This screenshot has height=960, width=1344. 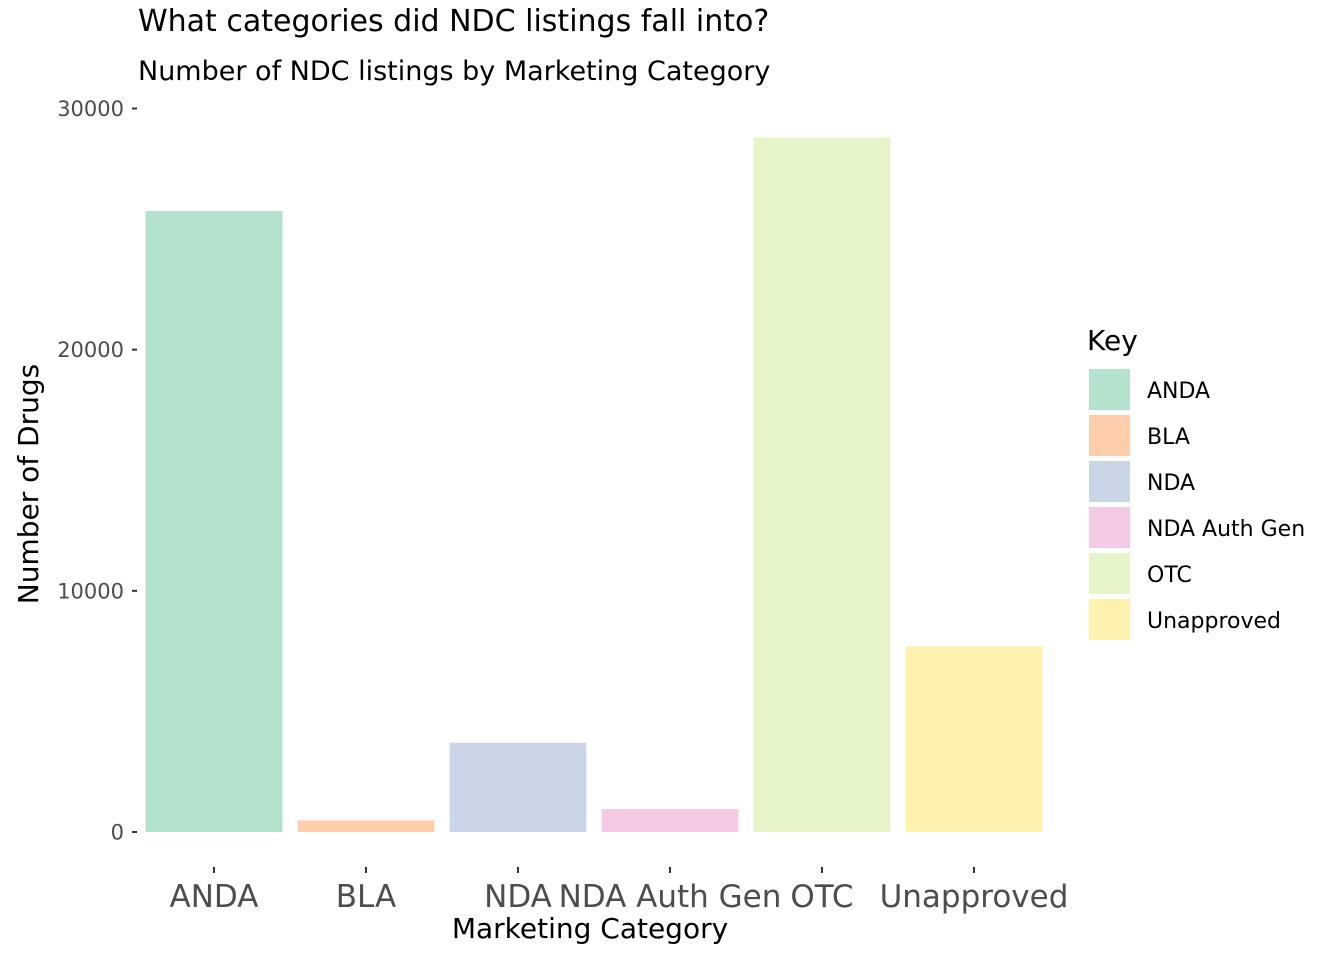 I want to click on legend: Key ANDA BLA NDA NDA Auth Gen OTC Unapproved, so click(x=1196, y=483).